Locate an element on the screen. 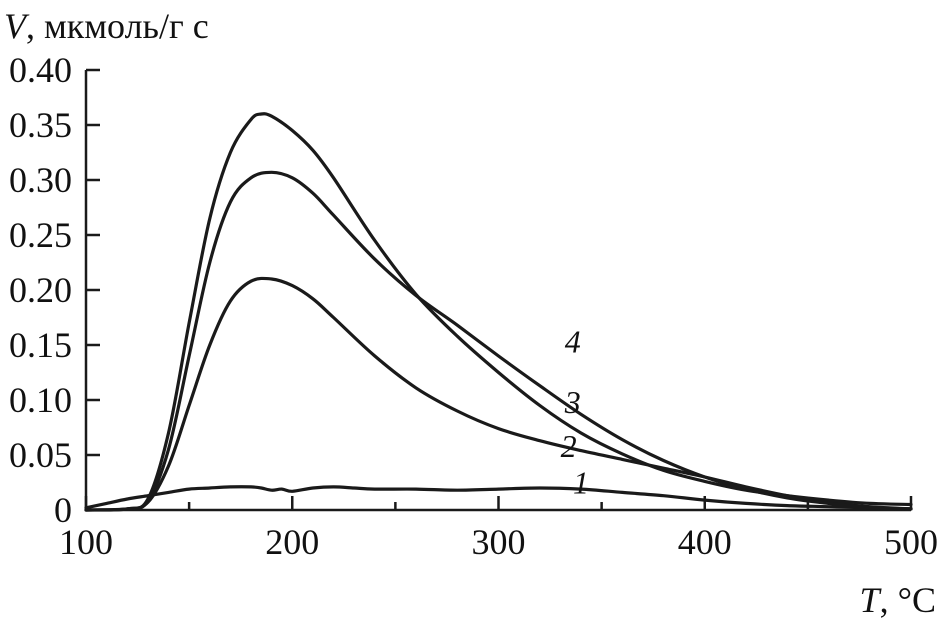 This screenshot has width=941, height=623. x-axis-unit: , °C is located at coordinates (908, 600).